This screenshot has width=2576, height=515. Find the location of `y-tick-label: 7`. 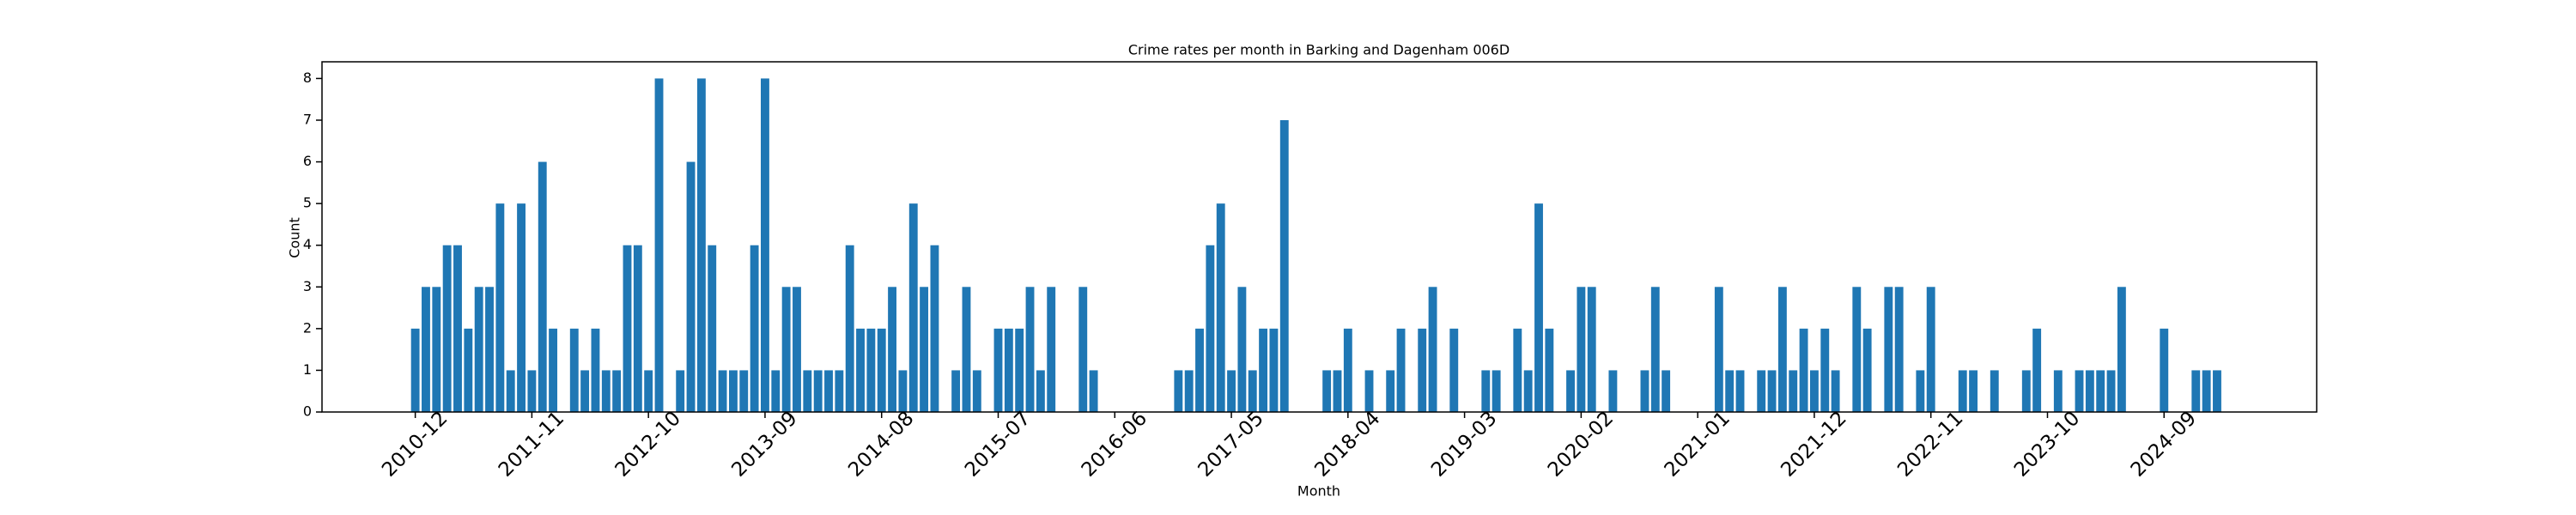

y-tick-label: 7 is located at coordinates (307, 120).